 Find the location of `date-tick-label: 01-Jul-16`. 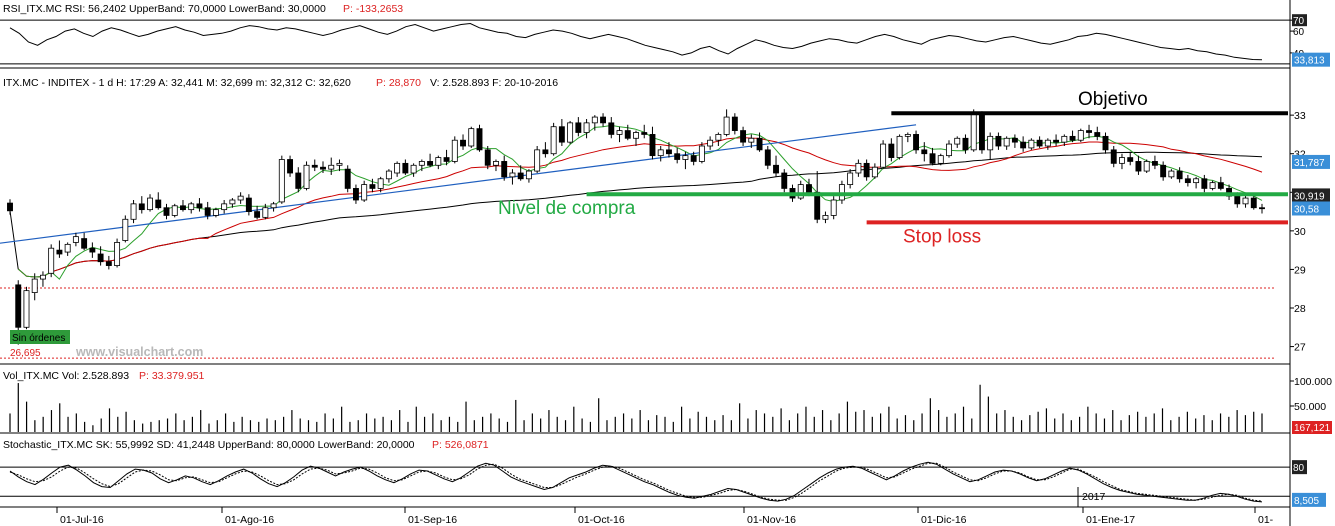

date-tick-label: 01-Jul-16 is located at coordinates (82, 520).